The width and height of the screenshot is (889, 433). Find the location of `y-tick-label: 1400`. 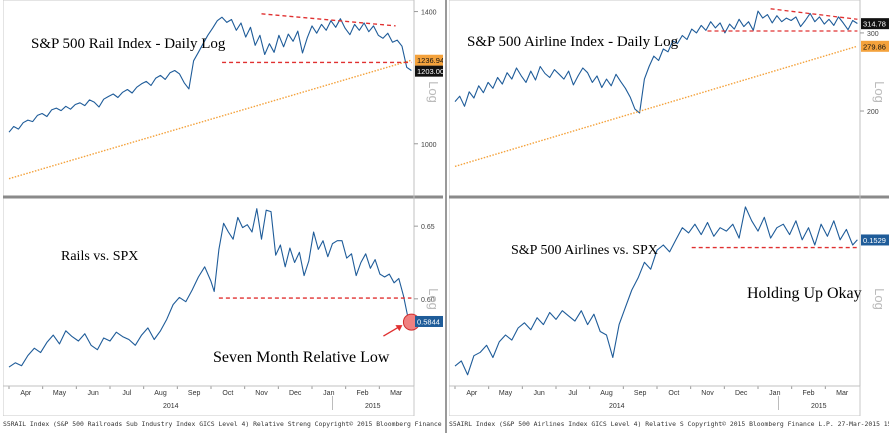

y-tick-label: 1400 is located at coordinates (429, 13).